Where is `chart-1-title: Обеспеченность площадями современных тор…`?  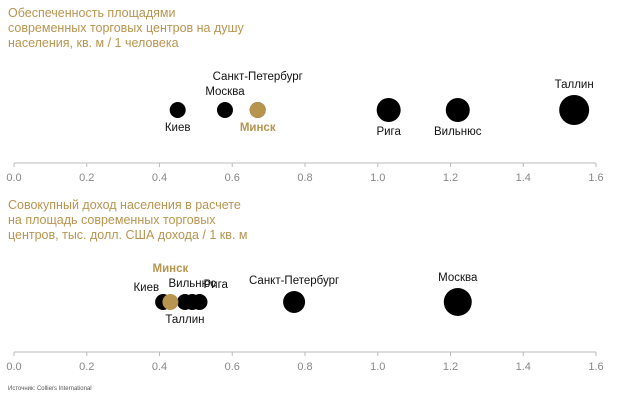
chart-1-title: Обеспеченность площадями современных тор… is located at coordinates (126, 28).